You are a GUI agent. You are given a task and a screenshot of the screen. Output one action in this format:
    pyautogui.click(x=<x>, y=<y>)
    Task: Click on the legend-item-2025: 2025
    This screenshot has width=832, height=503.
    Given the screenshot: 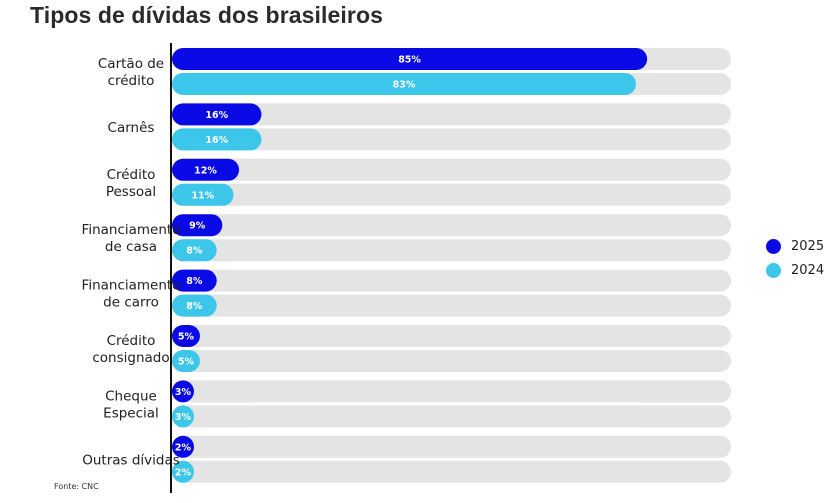 What is the action you would take?
    pyautogui.click(x=795, y=246)
    